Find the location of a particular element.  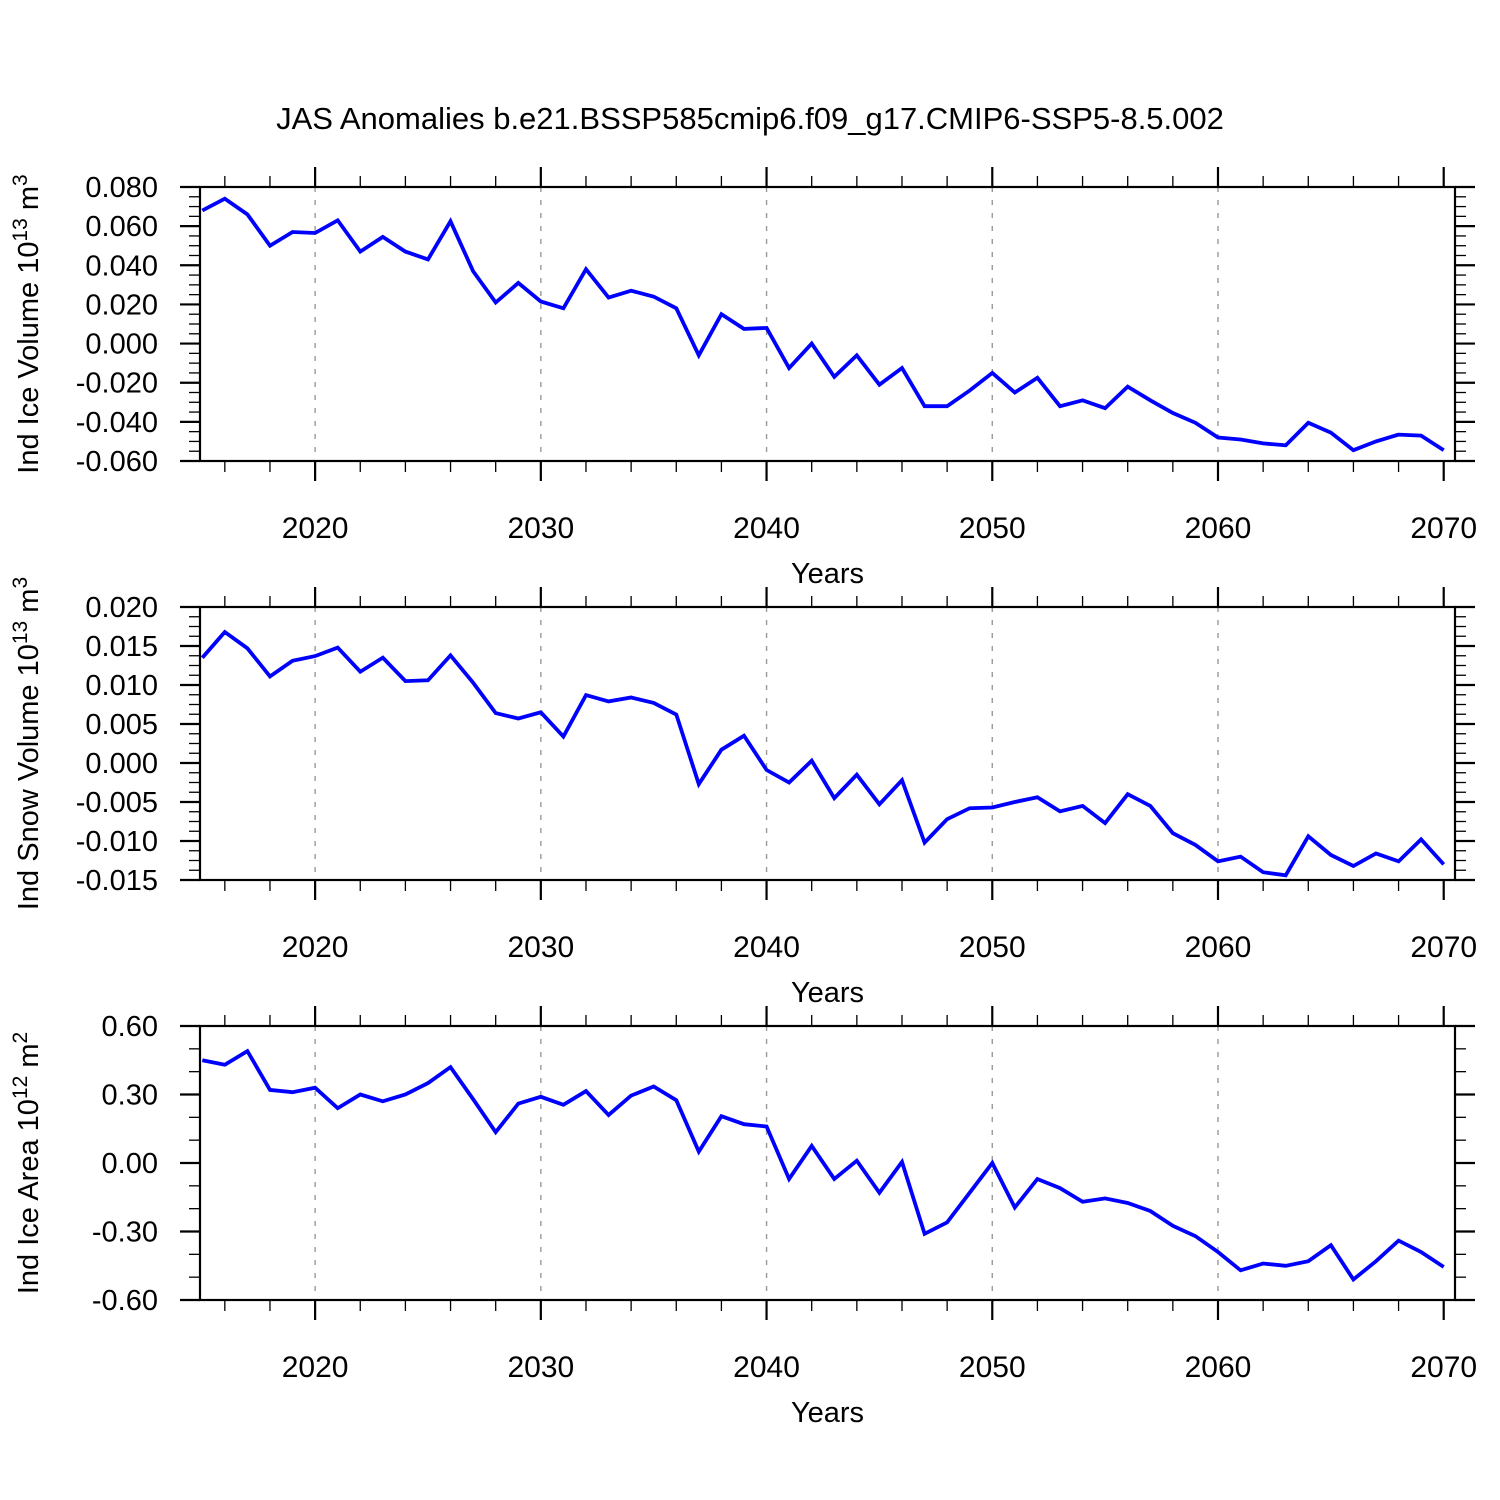

y-tick-label: -0.020 is located at coordinates (117, 384).